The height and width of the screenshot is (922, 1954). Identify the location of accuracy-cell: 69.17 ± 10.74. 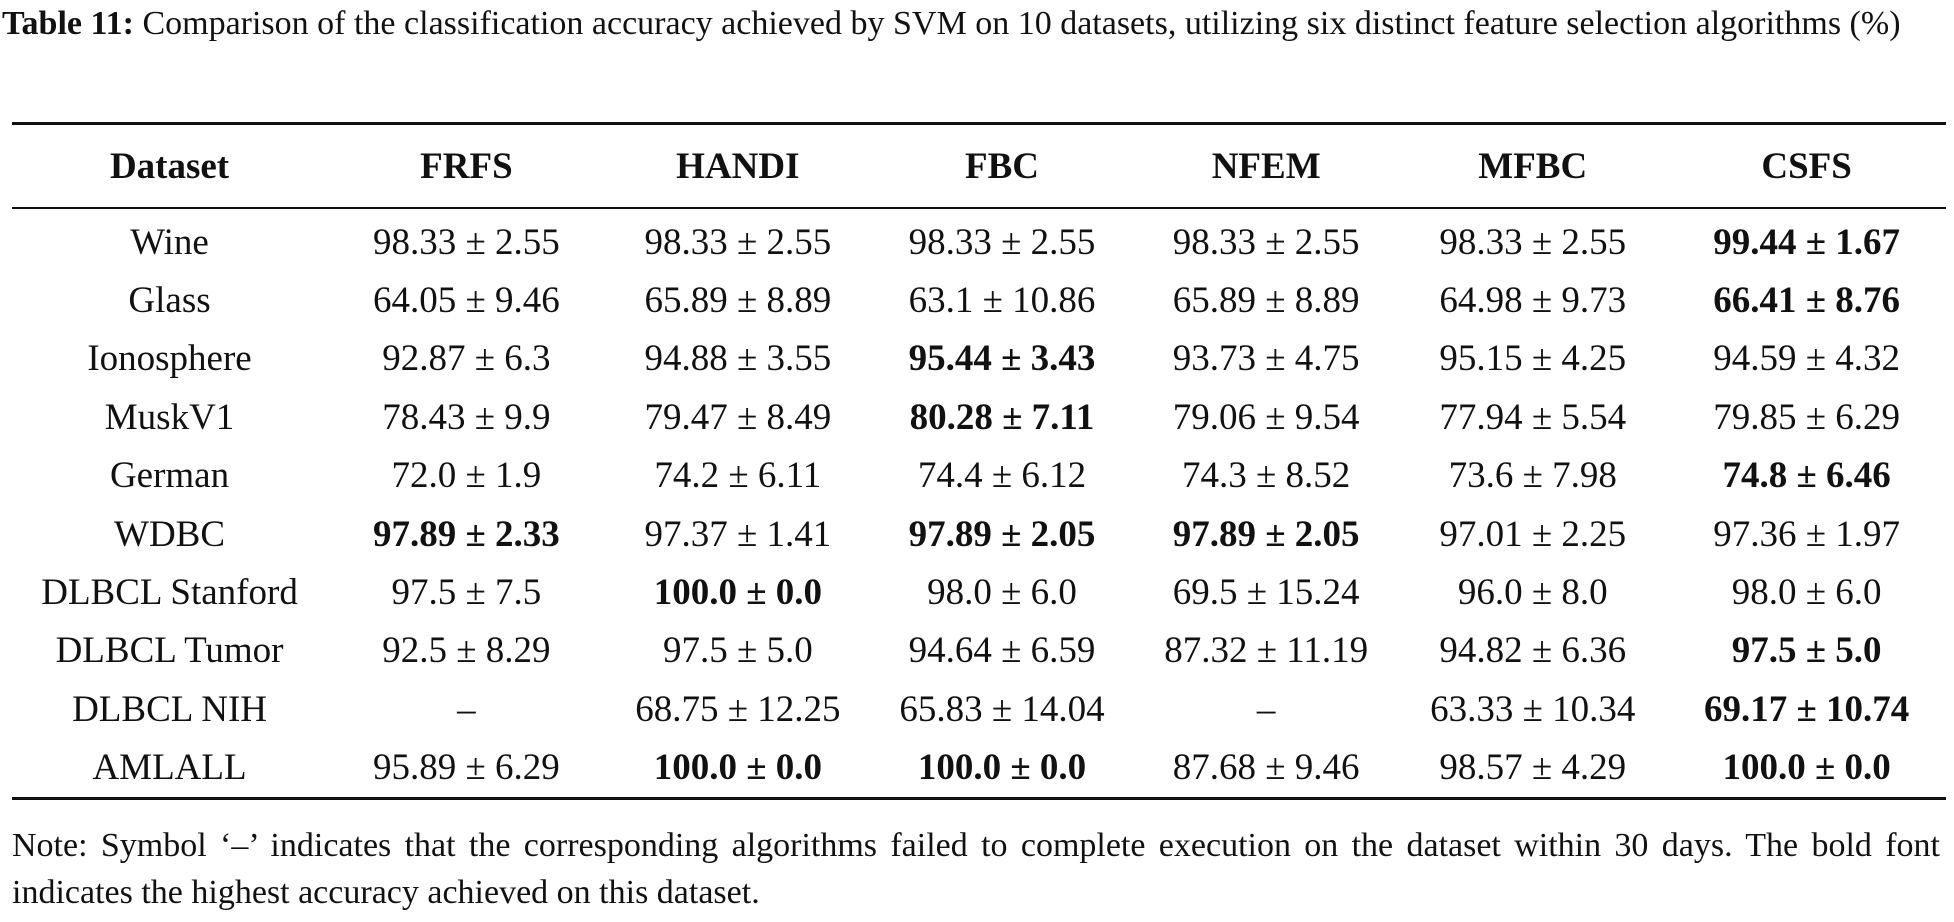
(1806, 709).